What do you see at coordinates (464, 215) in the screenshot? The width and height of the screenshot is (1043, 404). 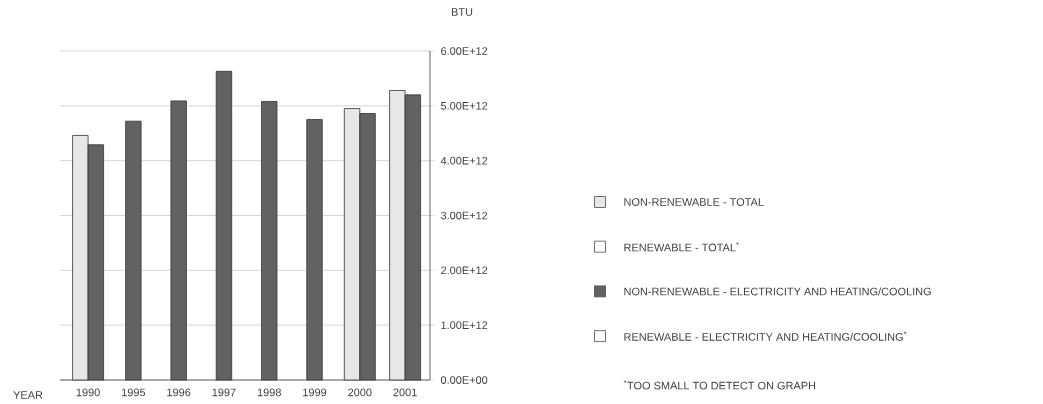 I see `y-tick-label: 3.00E+12` at bounding box center [464, 215].